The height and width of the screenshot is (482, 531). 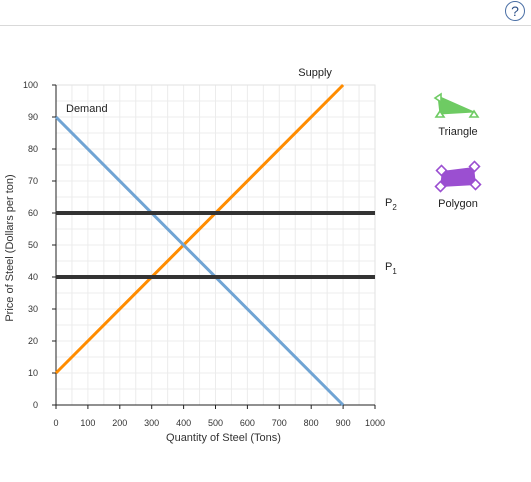 I want to click on y-tick-label: 60, so click(x=33, y=213).